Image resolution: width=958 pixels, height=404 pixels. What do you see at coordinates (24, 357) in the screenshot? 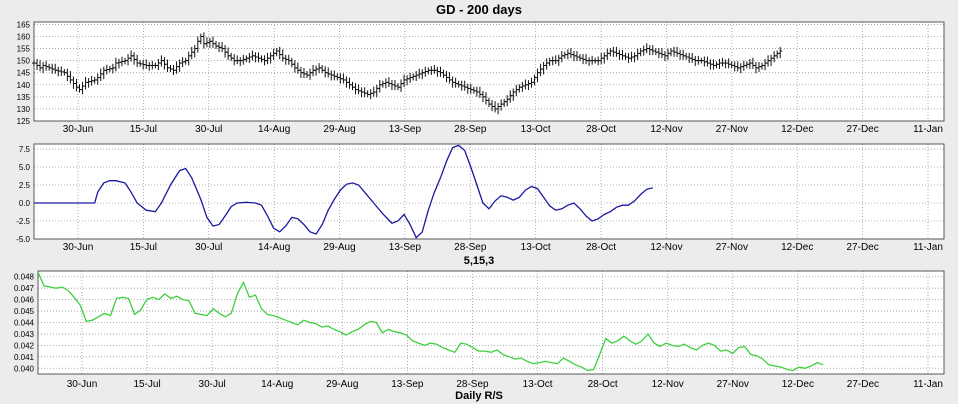
I see `y-tick-label: 0.041` at bounding box center [24, 357].